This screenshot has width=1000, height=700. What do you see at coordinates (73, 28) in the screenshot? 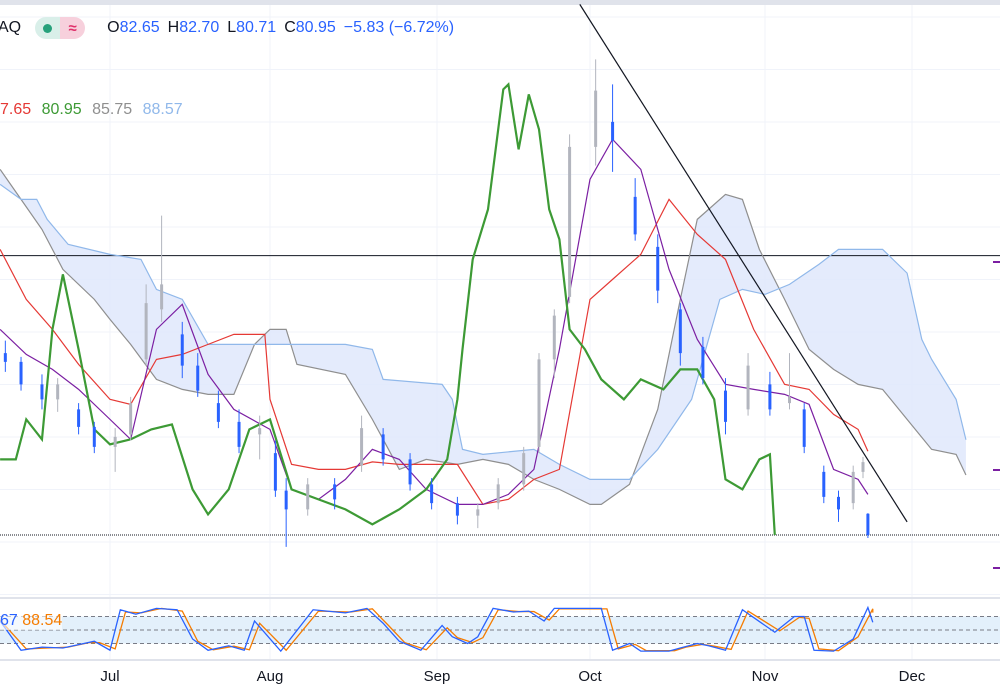
I see `approx-icon: ≈` at bounding box center [73, 28].